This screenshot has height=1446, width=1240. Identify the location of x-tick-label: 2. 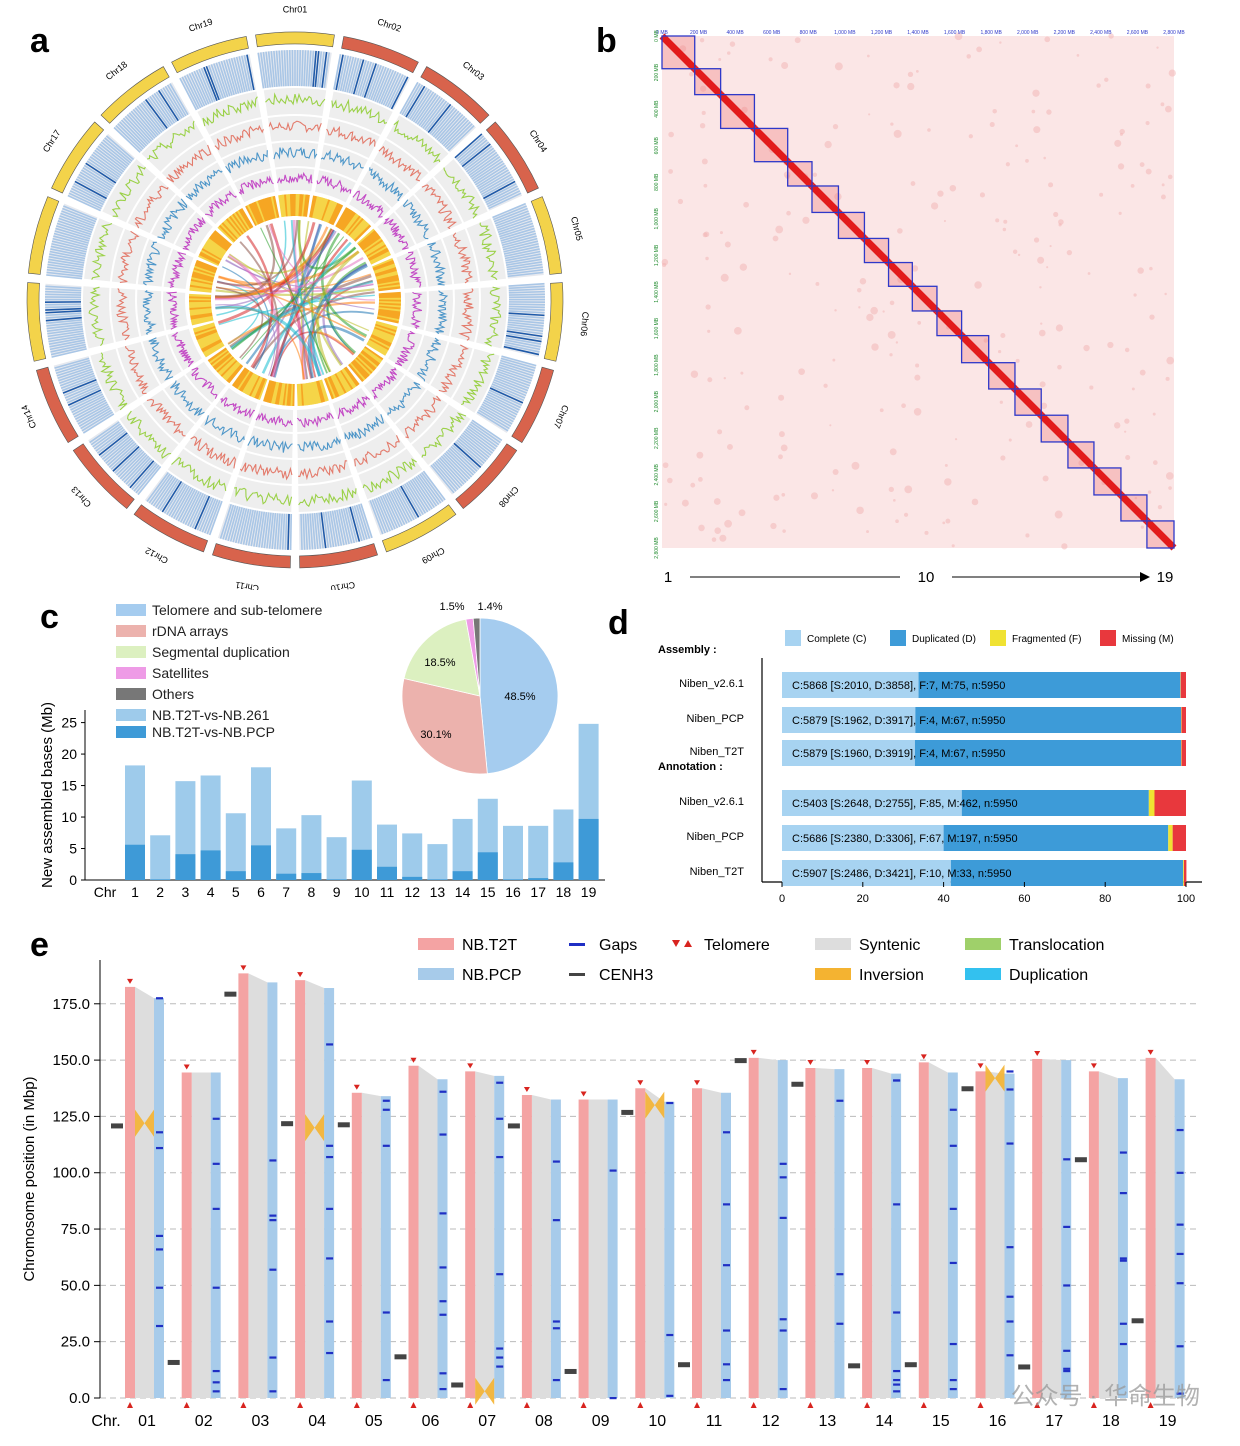
(160, 892).